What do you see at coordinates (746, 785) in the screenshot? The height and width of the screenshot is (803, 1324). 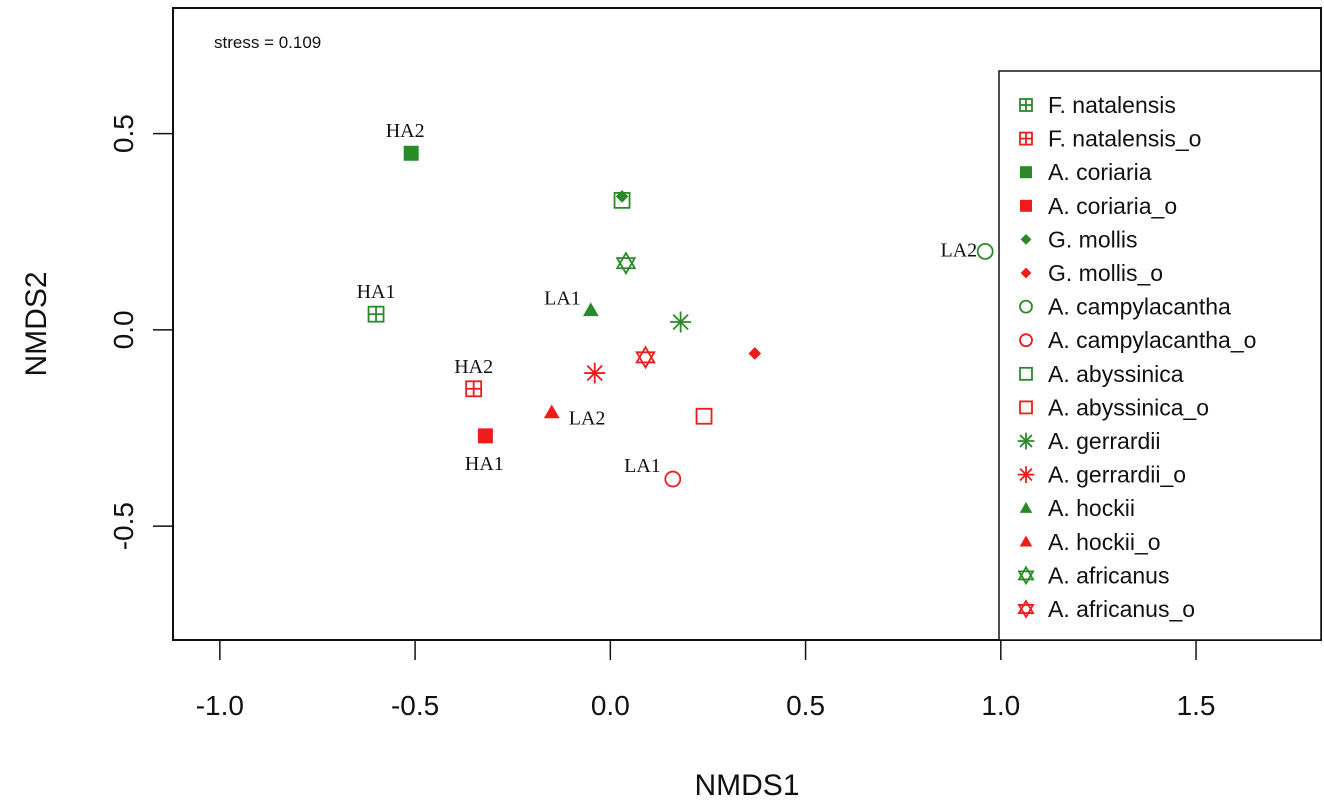 I see `x-axis-title: NMDS1` at bounding box center [746, 785].